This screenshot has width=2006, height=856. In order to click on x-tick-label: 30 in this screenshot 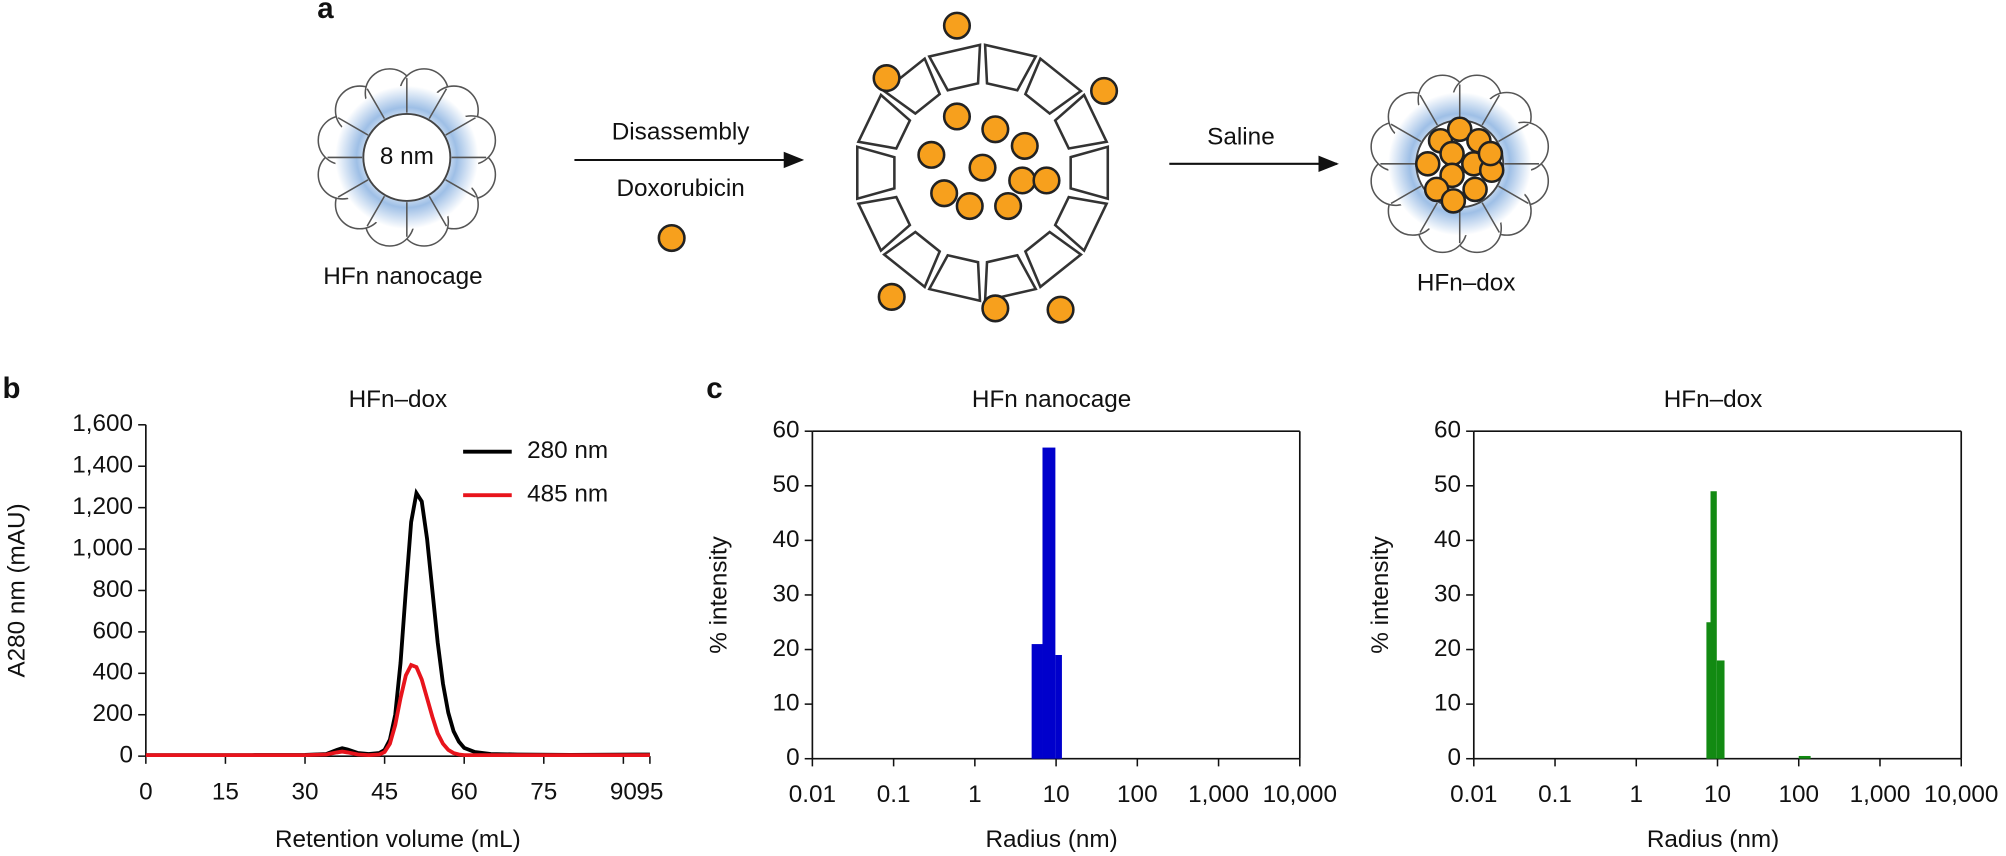, I will do `click(305, 792)`.